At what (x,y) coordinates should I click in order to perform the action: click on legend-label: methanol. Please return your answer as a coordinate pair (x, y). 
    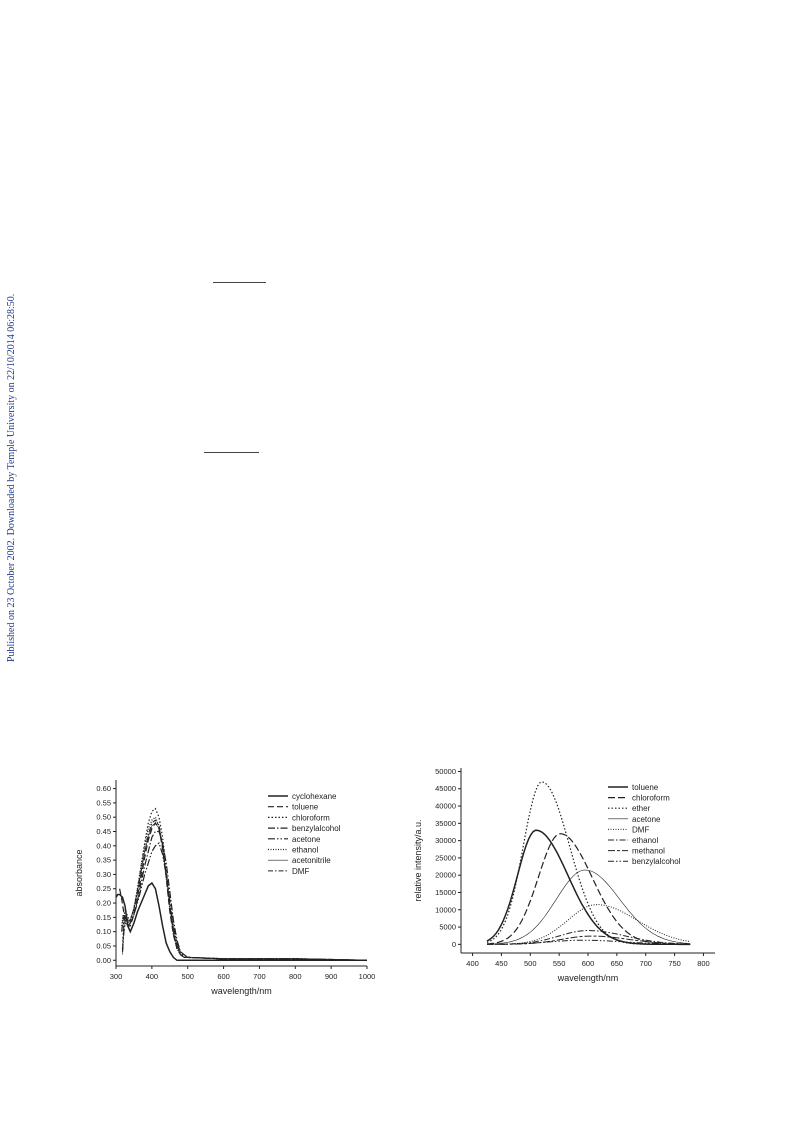
    Looking at the image, I should click on (648, 851).